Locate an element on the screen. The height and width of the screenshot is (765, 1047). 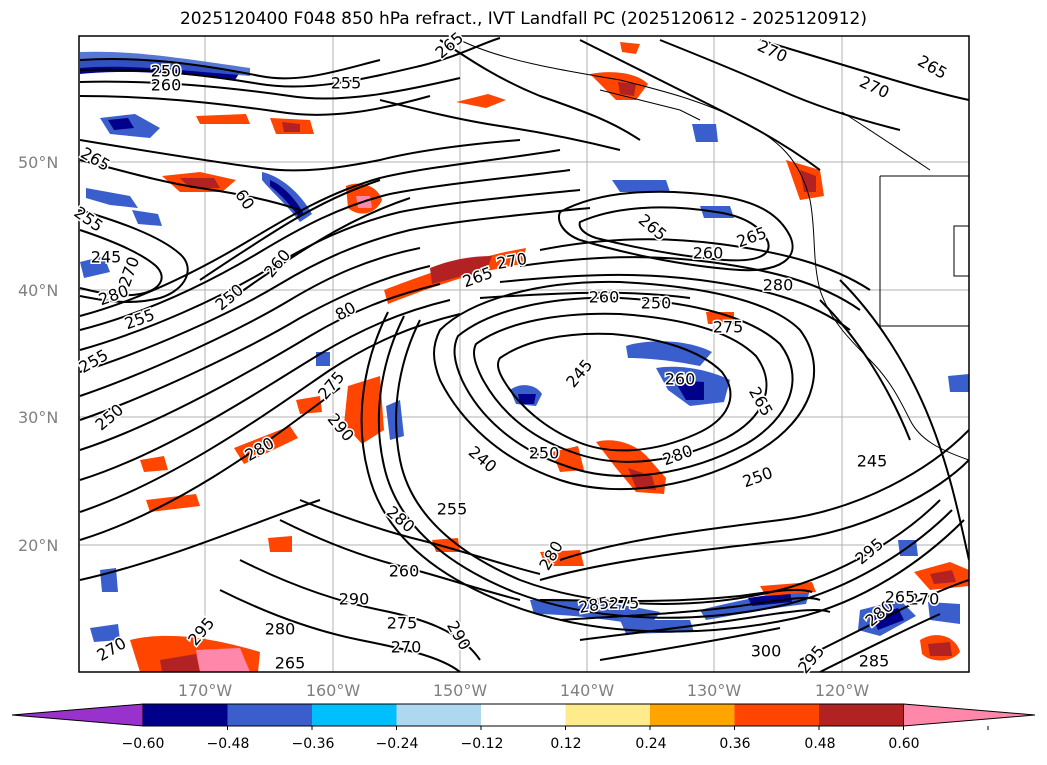
colorbar-tick-label: 0.48 is located at coordinates (820, 744).